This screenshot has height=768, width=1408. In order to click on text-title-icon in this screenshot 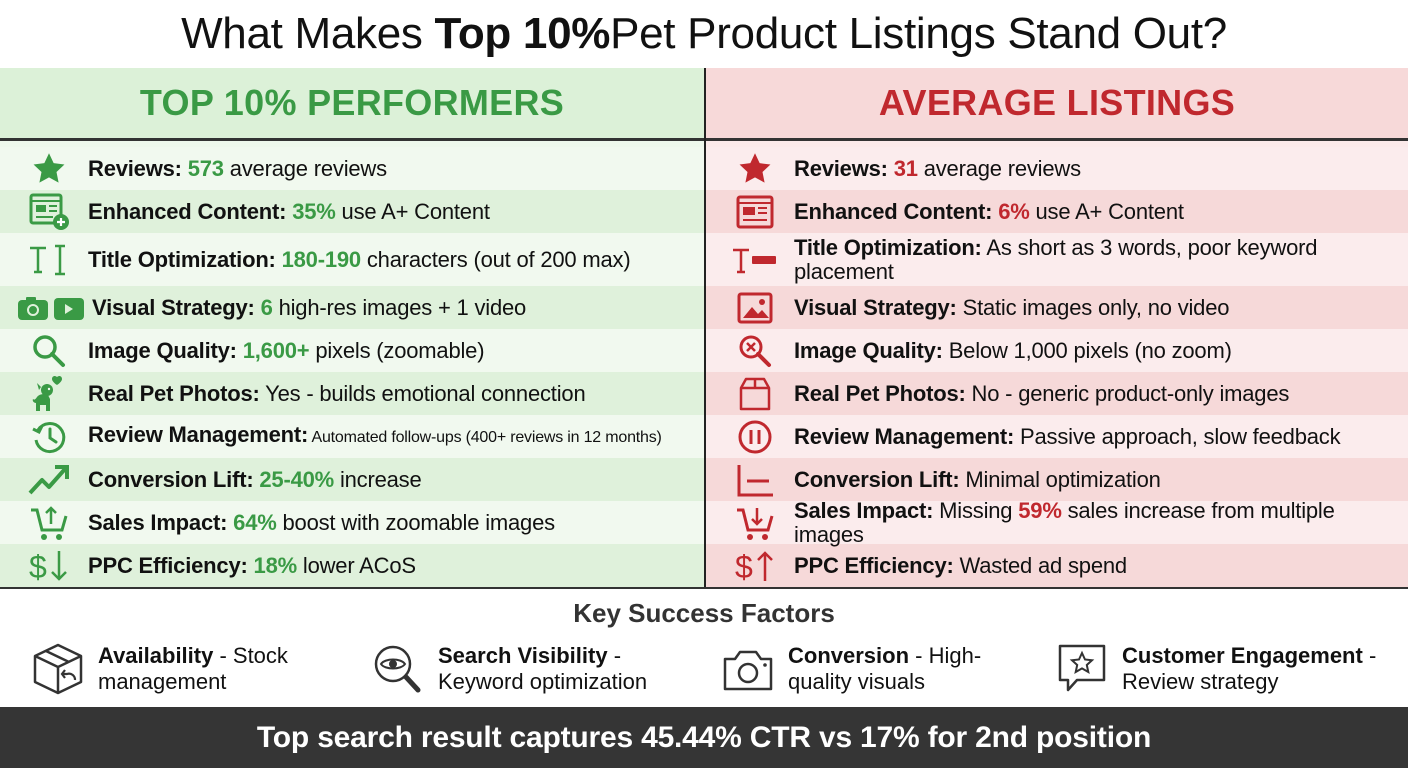, I will do `click(49, 260)`.